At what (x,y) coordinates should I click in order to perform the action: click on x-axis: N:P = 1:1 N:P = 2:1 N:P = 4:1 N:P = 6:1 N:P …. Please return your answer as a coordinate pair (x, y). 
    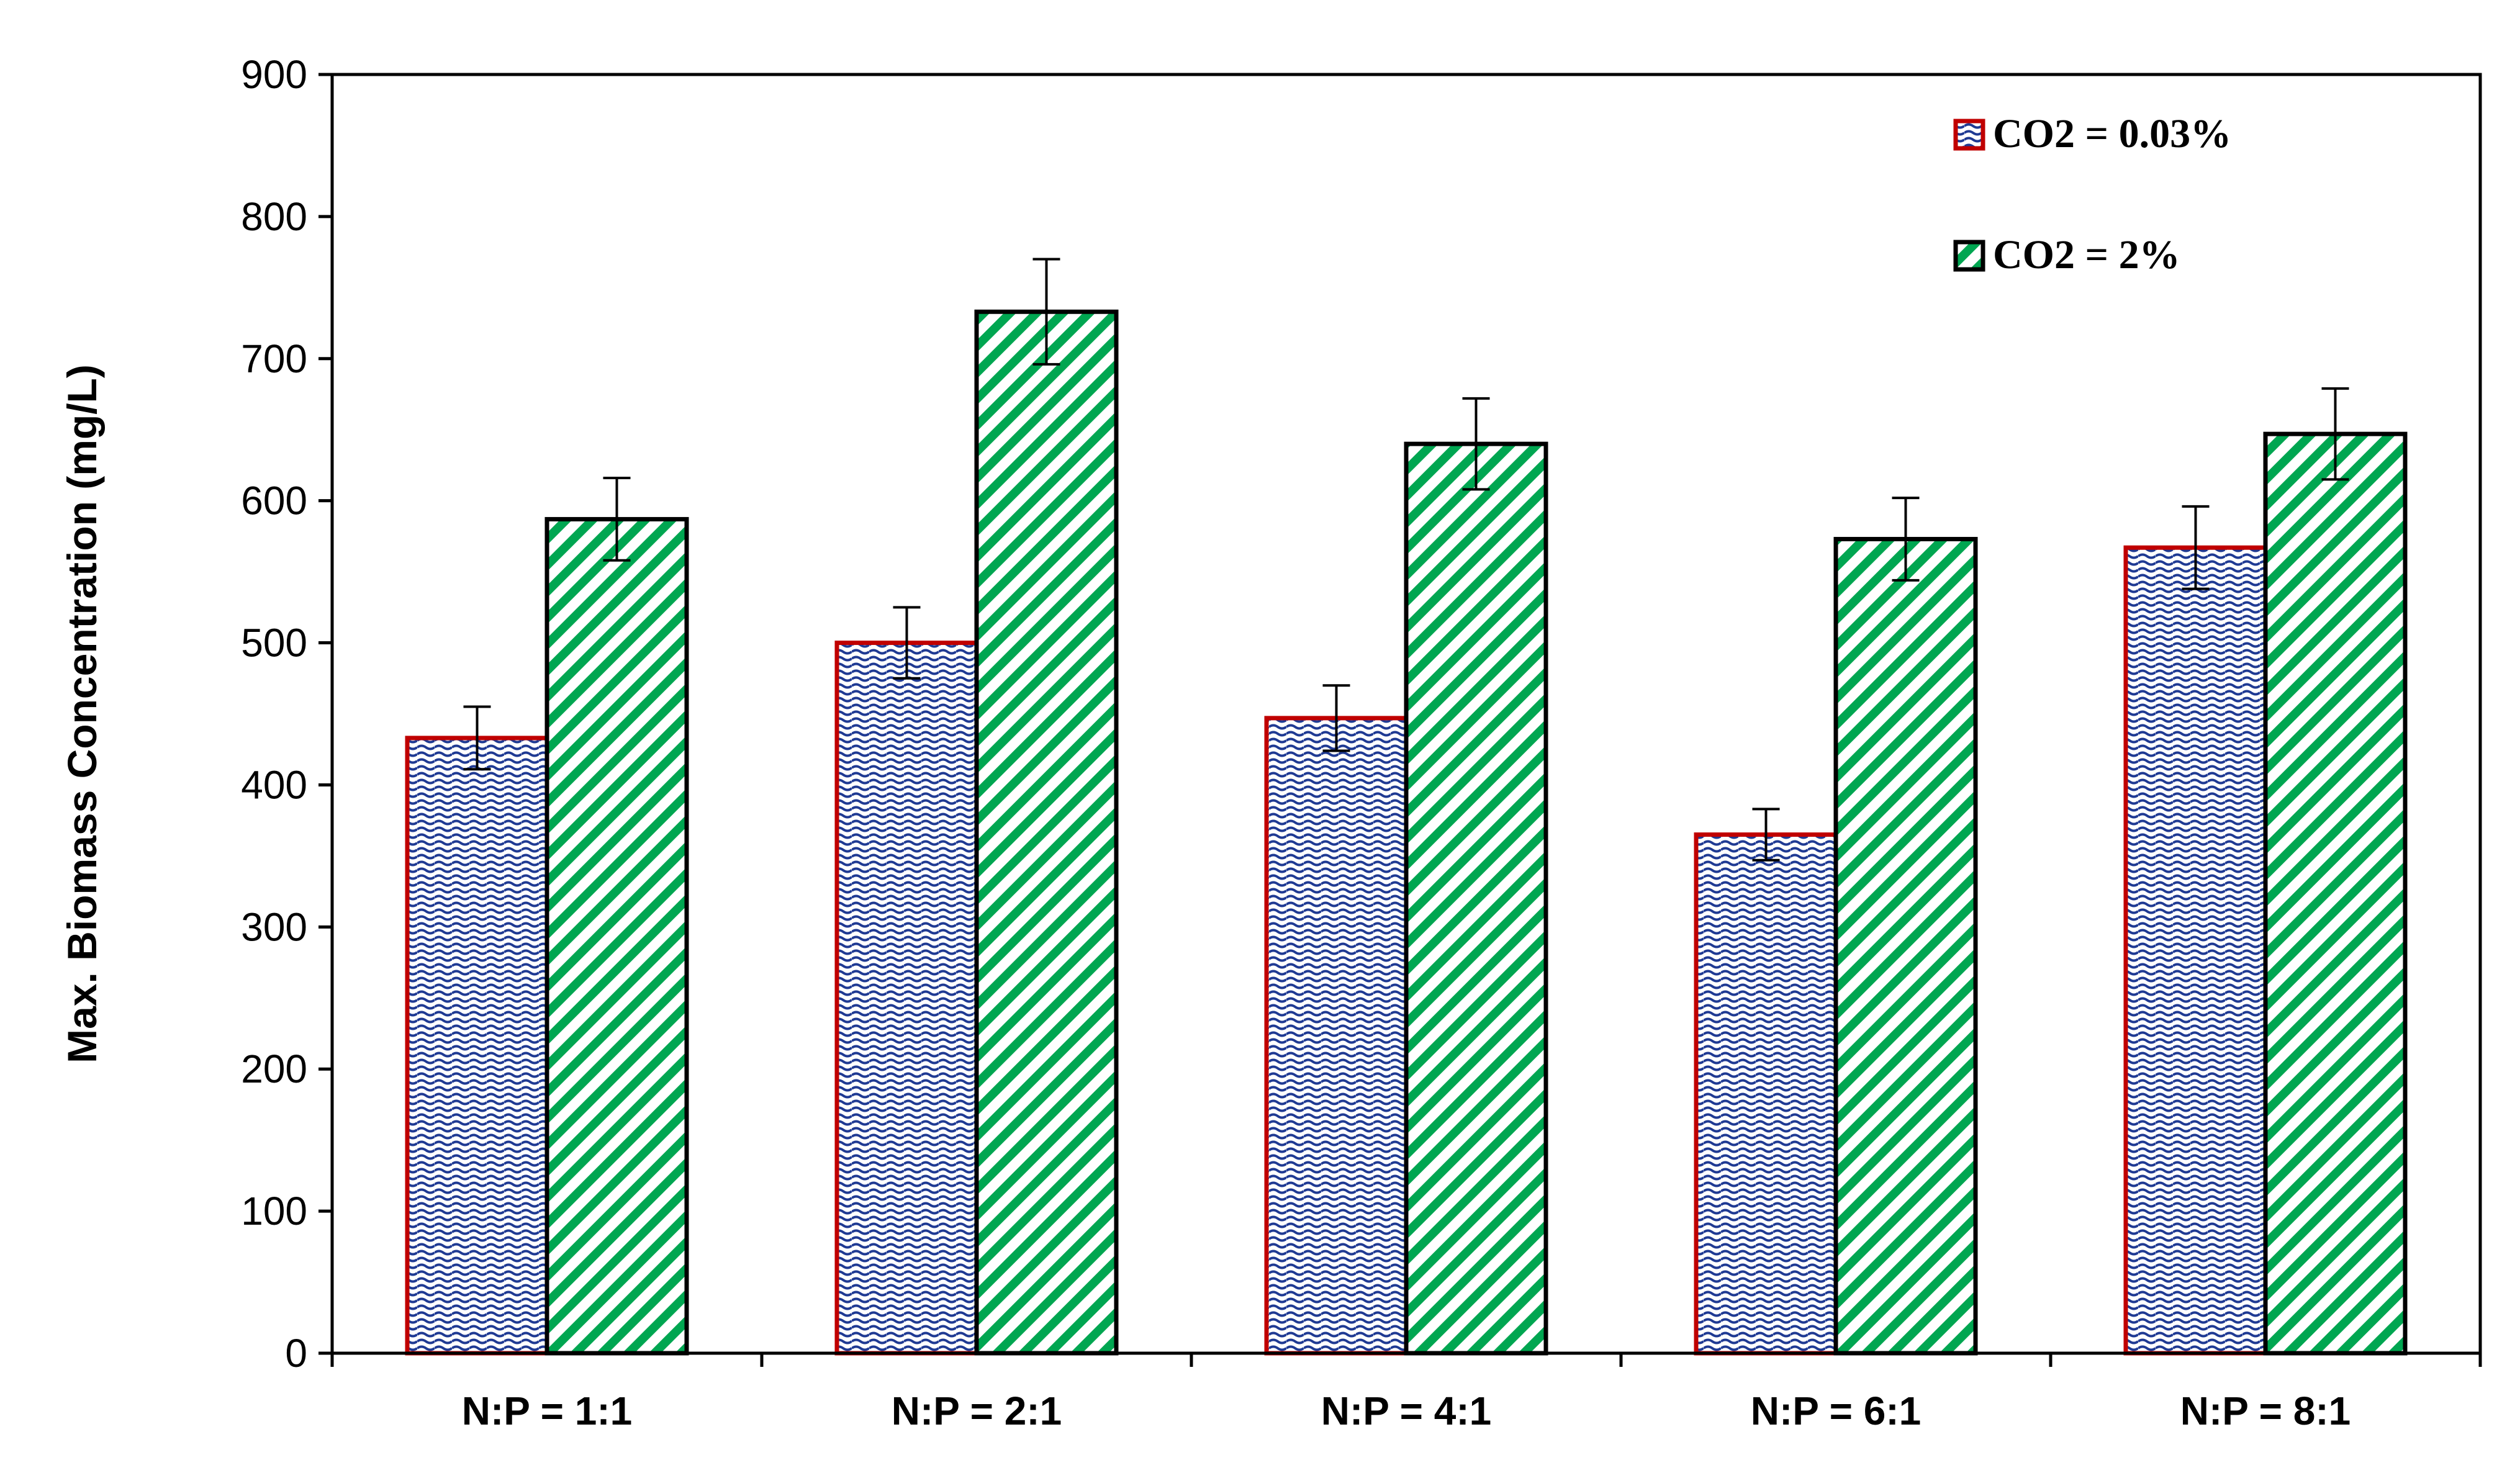
    Looking at the image, I should click on (1406, 1393).